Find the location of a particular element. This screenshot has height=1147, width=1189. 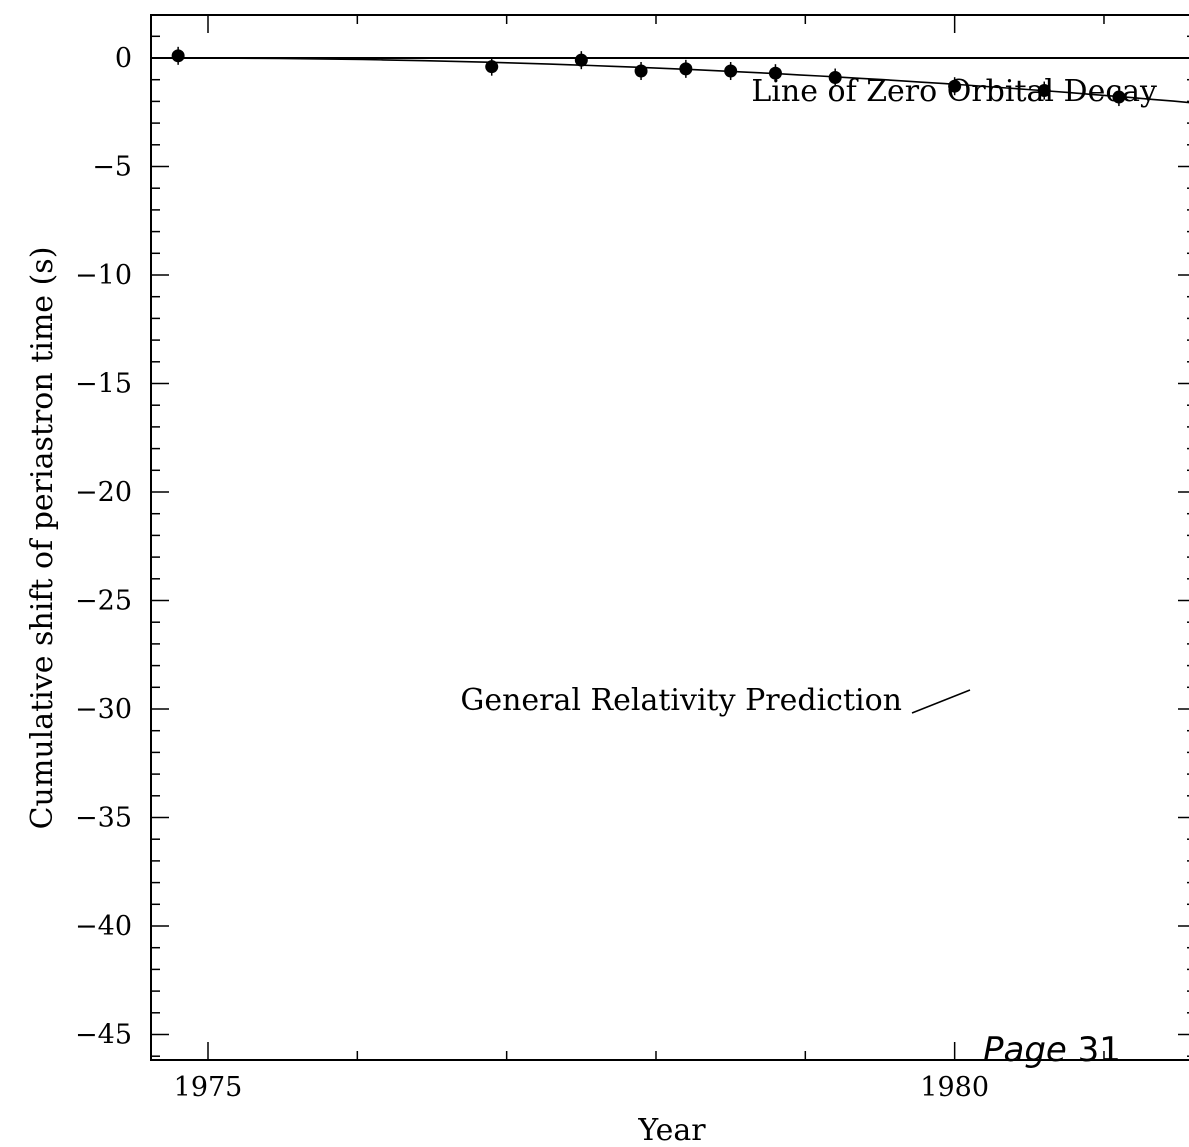

y-tick-label: −20 is located at coordinates (103, 492).